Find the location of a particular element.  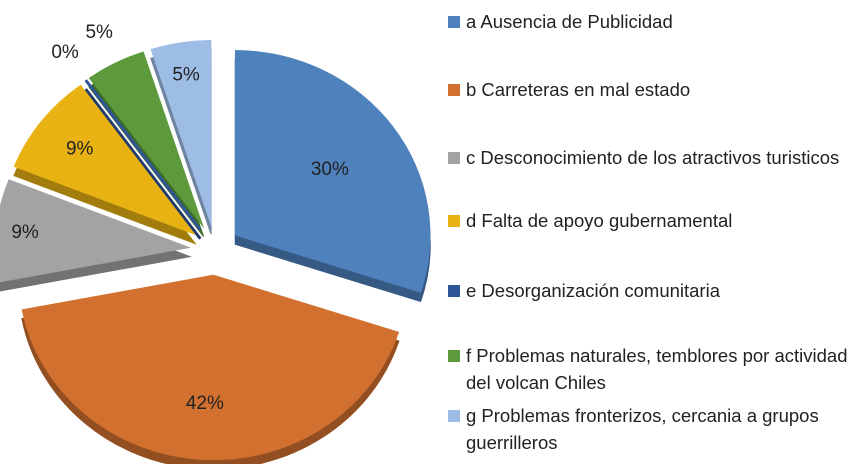

legend-item: d Falta de apoyo gubernamental is located at coordinates (648, 220).